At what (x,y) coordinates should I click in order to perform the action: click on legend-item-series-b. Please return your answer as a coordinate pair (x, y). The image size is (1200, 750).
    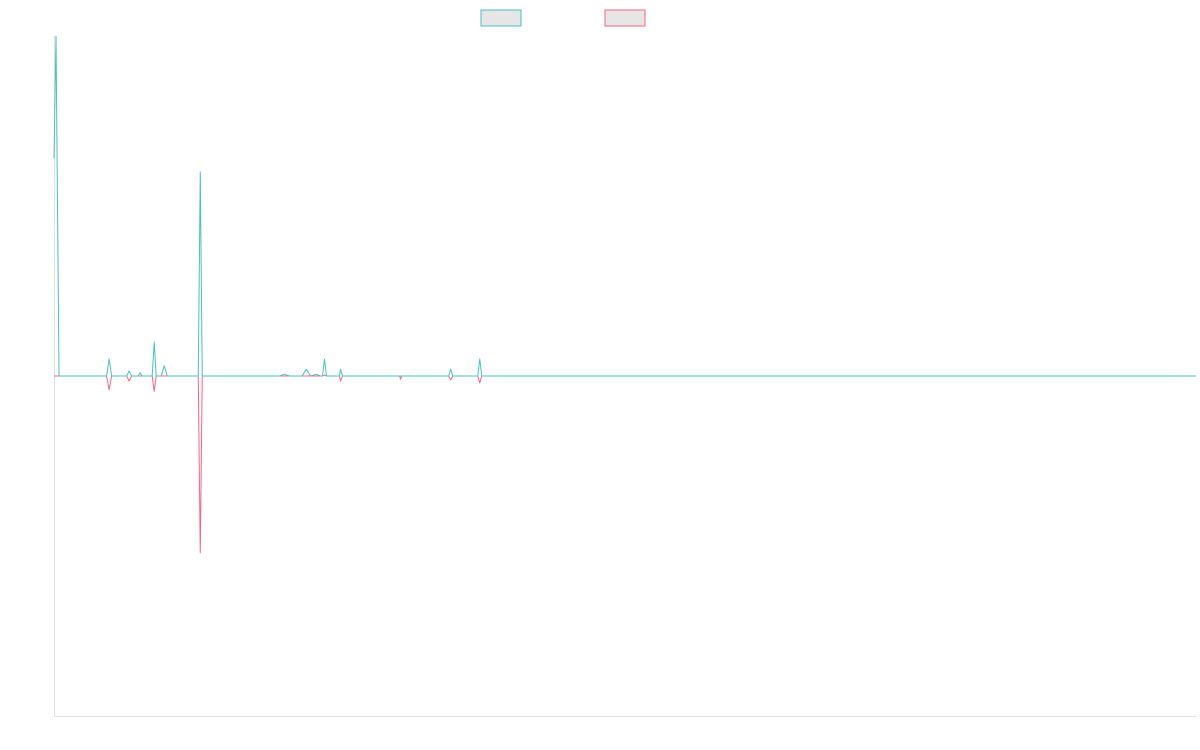
    Looking at the image, I should click on (625, 18).